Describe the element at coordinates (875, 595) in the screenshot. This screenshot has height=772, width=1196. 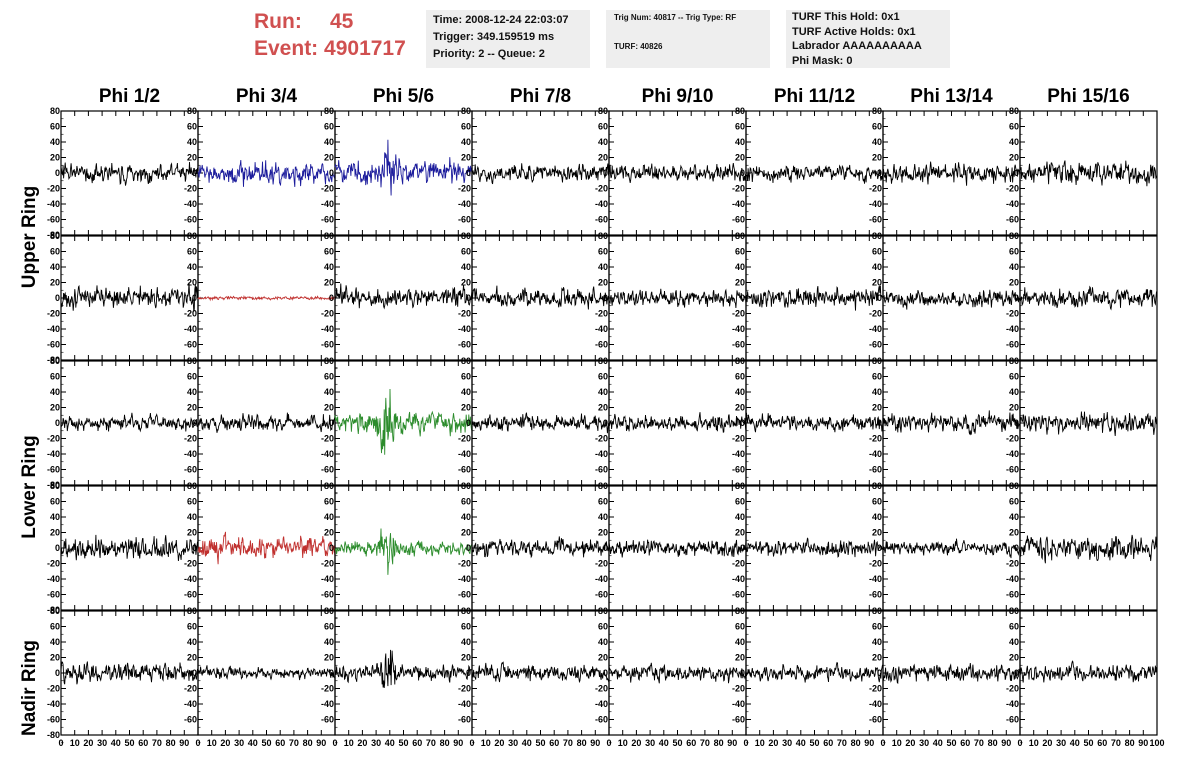
I see `y-tick-label-r3c6: -60` at that location.